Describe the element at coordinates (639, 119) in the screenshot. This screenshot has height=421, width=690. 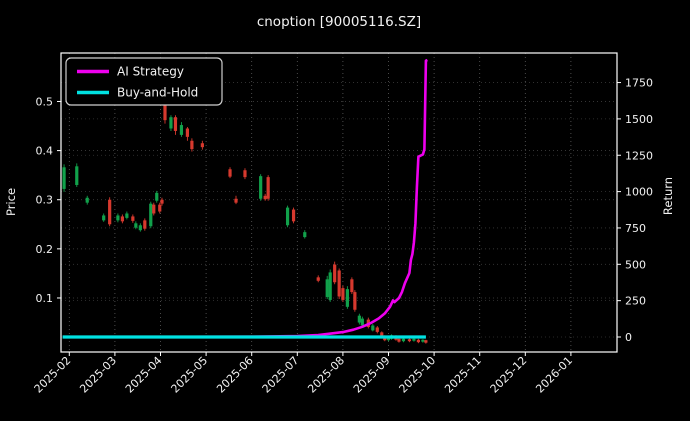
I see `return-tick-label: 1500` at that location.